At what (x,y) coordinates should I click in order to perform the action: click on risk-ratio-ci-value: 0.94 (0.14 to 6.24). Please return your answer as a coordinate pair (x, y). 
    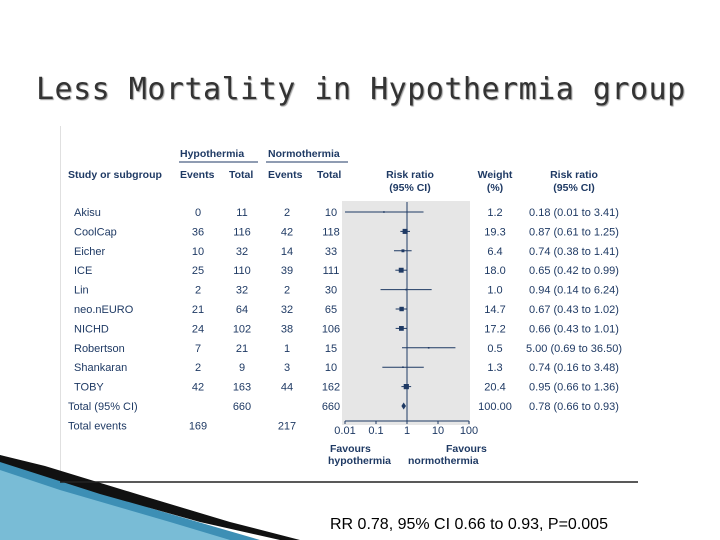
    Looking at the image, I should click on (574, 291).